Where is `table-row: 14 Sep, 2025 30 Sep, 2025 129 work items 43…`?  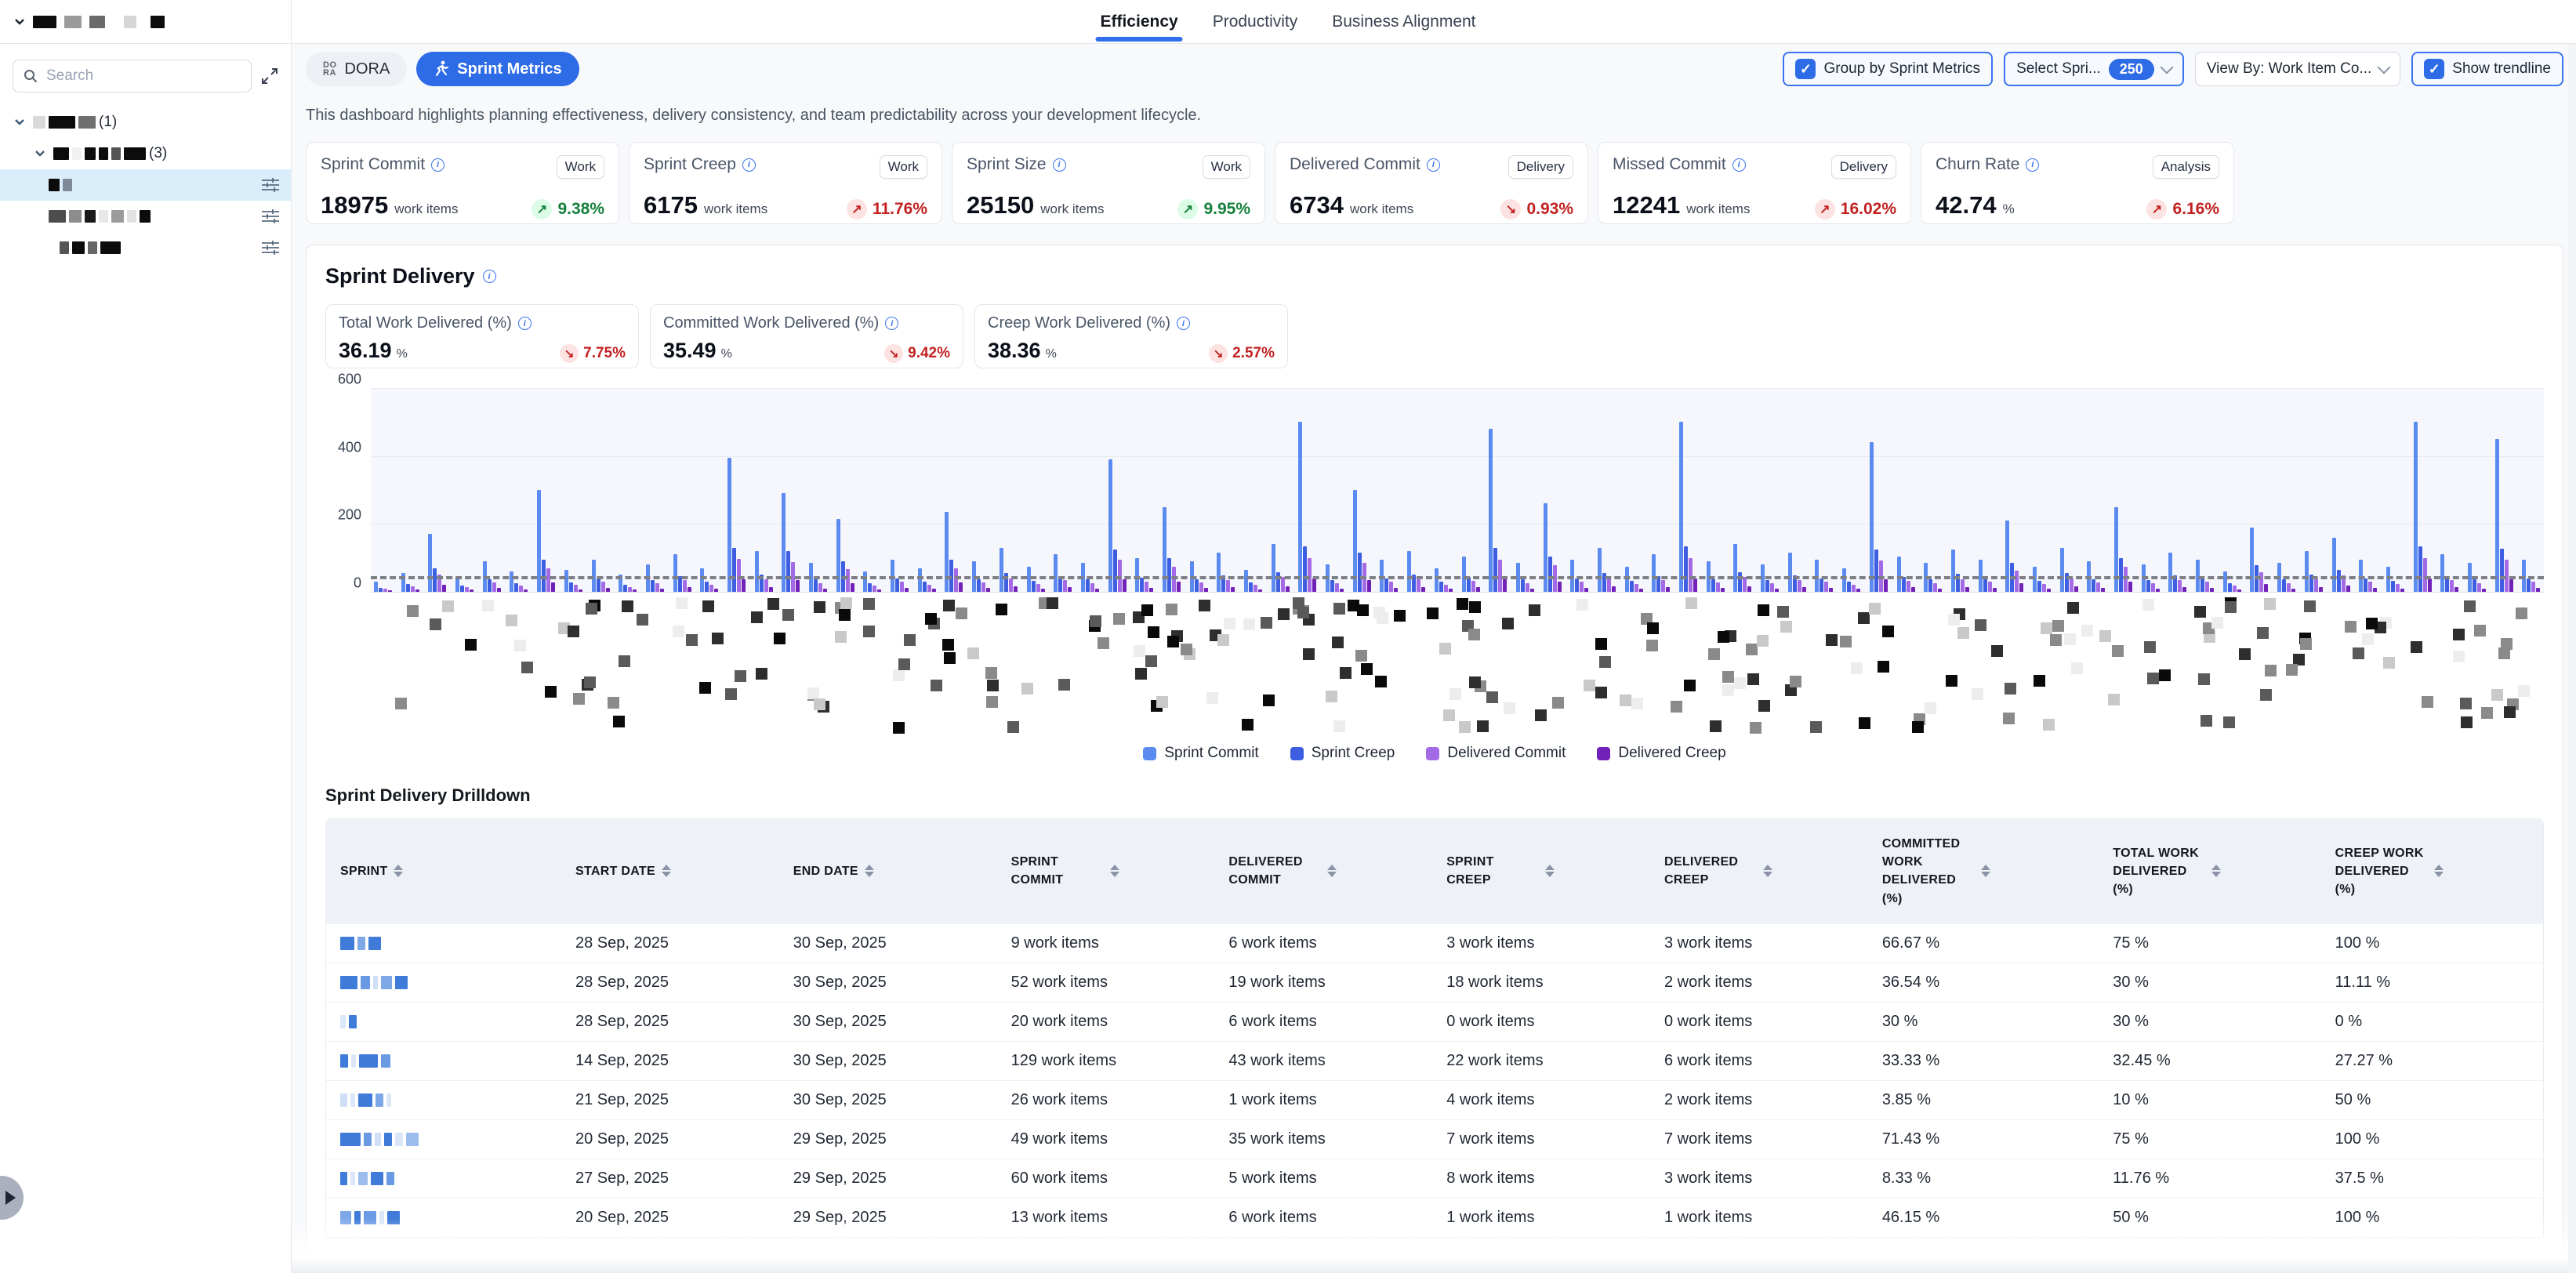 table-row: 14 Sep, 2025 30 Sep, 2025 129 work items 43… is located at coordinates (1435, 1060).